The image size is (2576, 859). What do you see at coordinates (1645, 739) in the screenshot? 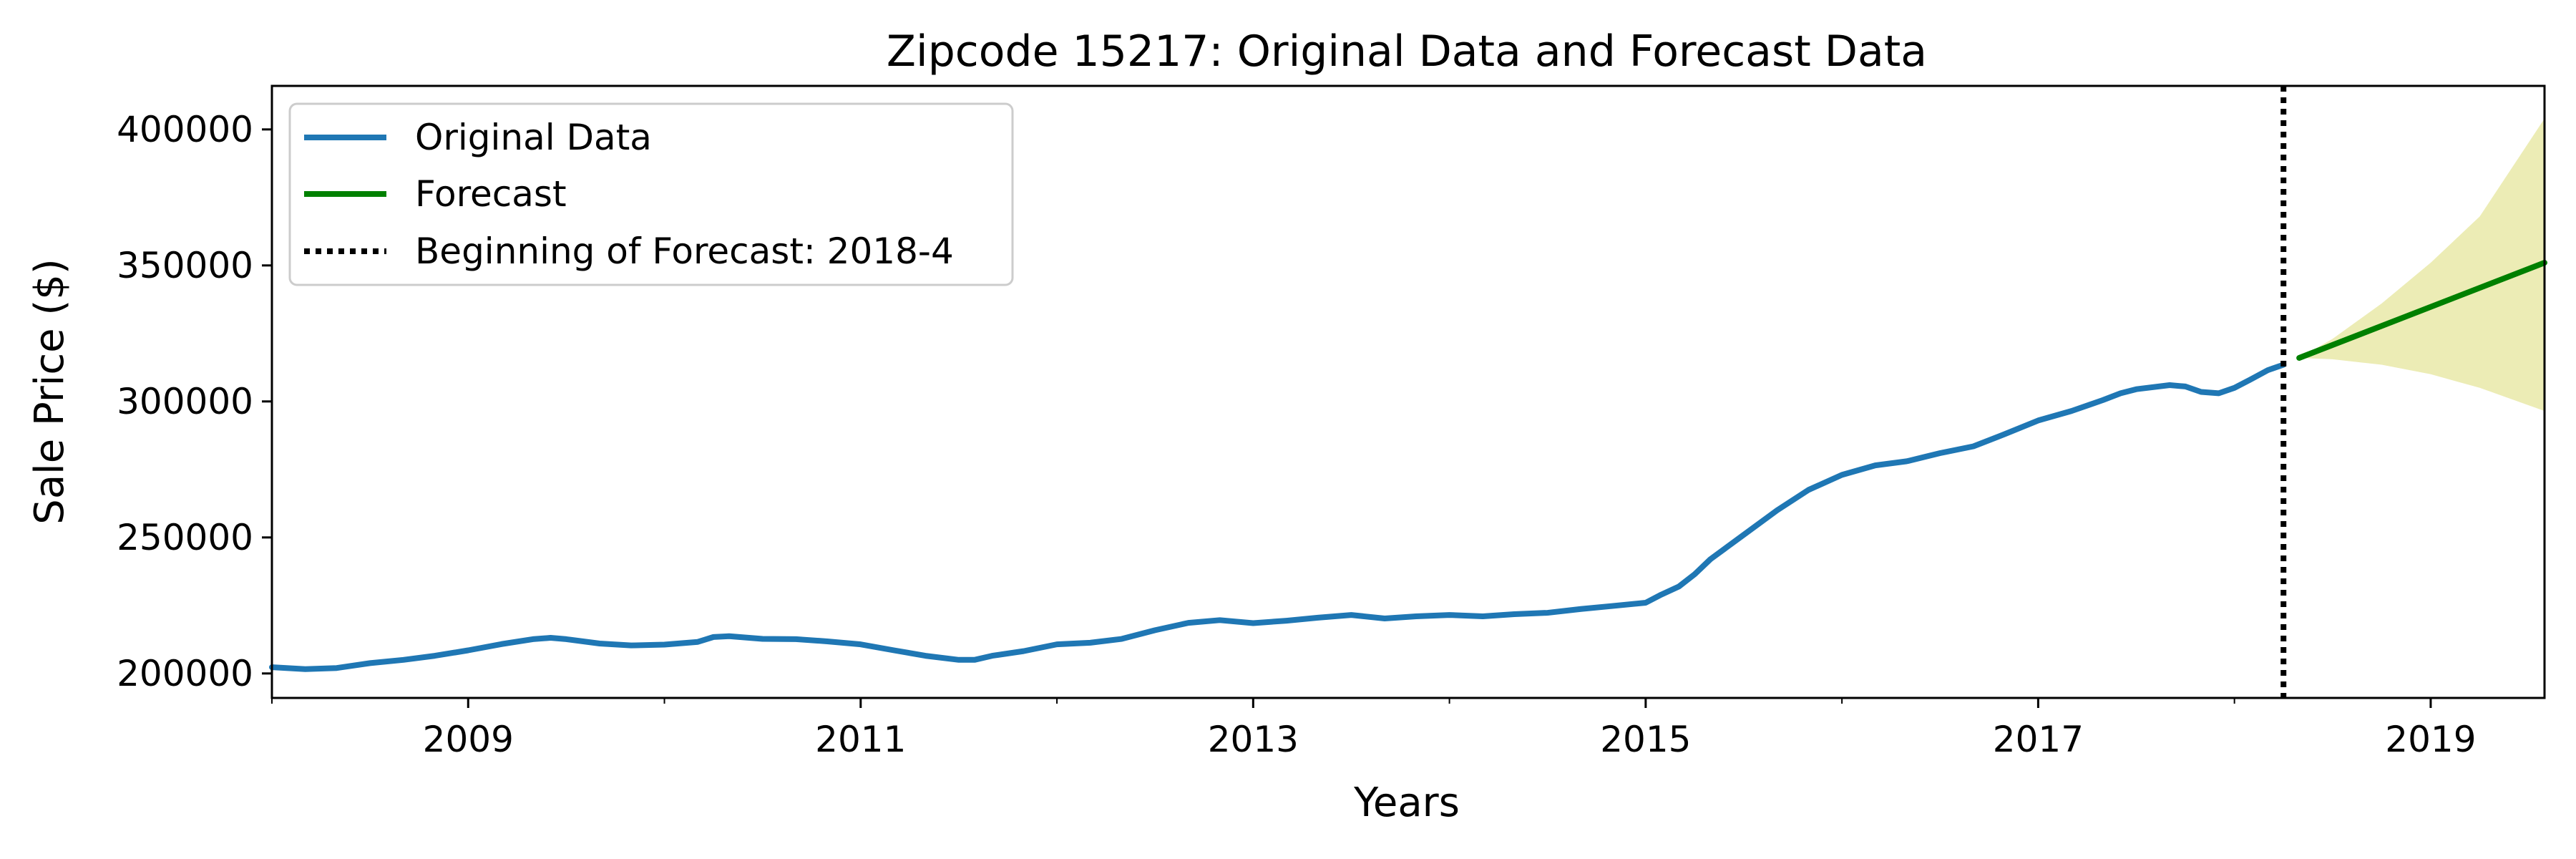
I see `x-tick-label: 2015` at bounding box center [1645, 739].